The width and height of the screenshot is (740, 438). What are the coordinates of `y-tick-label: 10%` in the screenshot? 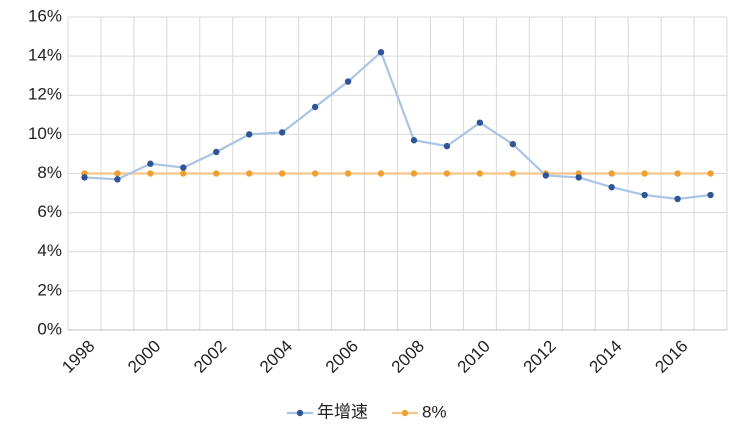 It's located at (45, 133).